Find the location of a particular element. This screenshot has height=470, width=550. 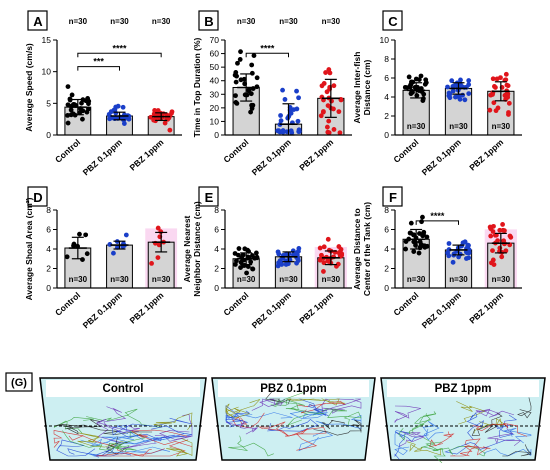

significance-label: **** is located at coordinates (267, 48).